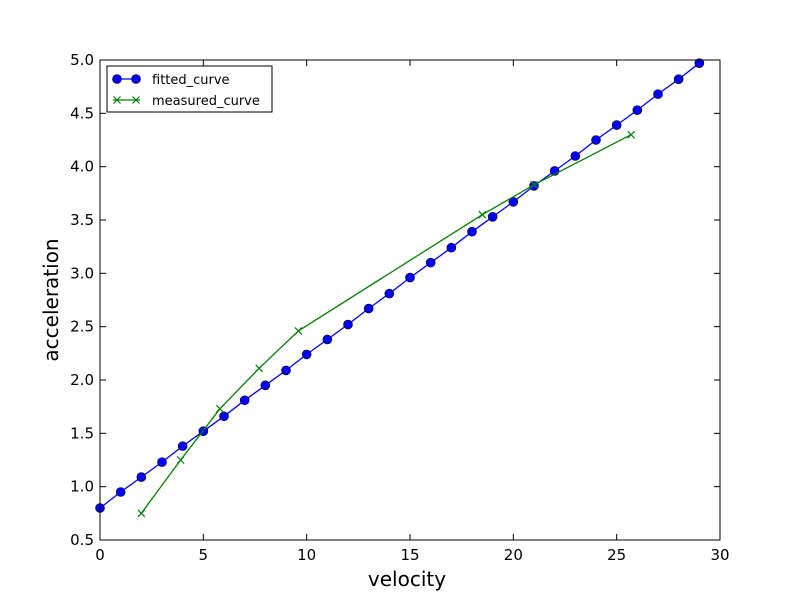  Describe the element at coordinates (204, 555) in the screenshot. I see `x-tick-label: 5` at that location.